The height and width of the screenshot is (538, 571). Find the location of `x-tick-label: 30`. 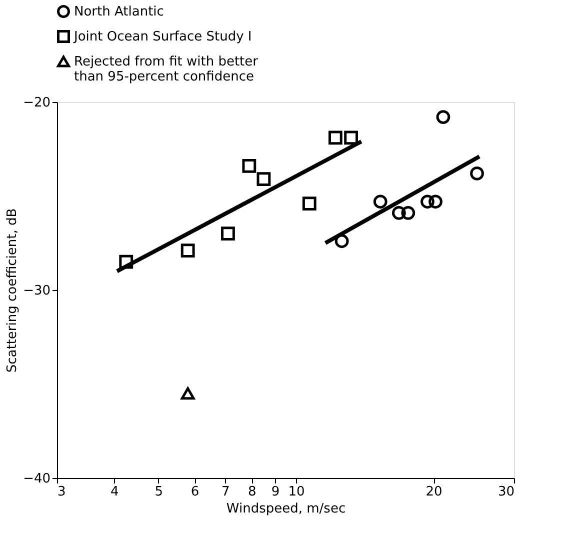

x-tick-label: 30 is located at coordinates (506, 492).